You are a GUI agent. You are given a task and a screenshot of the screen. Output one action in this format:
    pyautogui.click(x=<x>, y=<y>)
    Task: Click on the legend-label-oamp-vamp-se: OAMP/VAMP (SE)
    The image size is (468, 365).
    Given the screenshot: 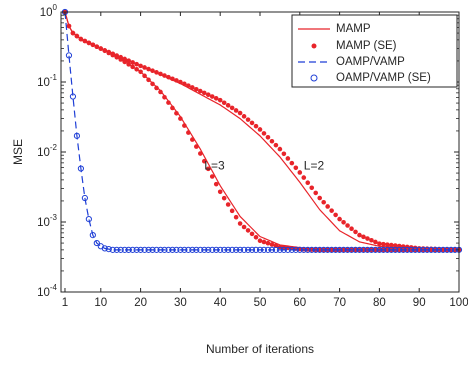 What is the action you would take?
    pyautogui.click(x=383, y=78)
    